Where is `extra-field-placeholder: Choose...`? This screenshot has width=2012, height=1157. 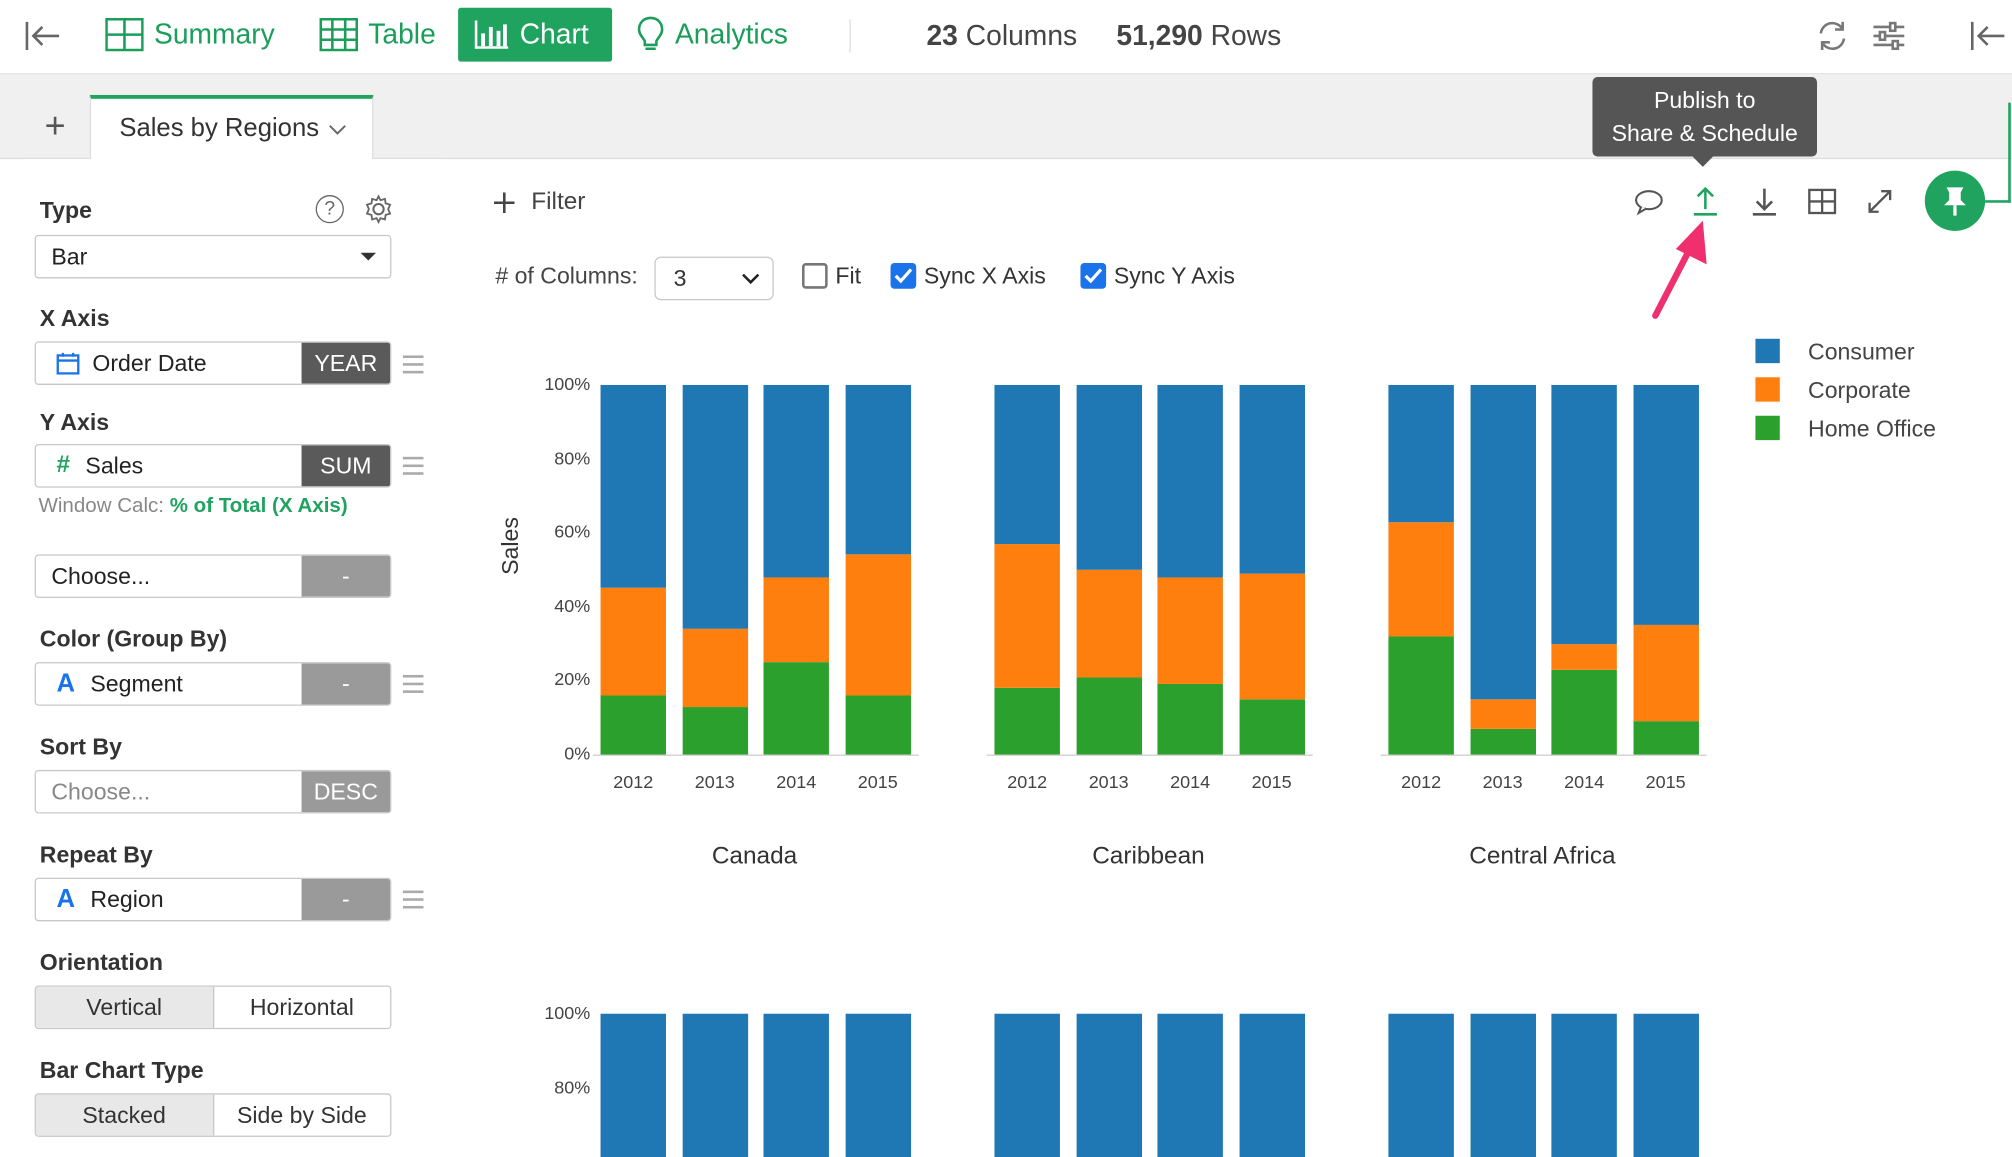
extra-field-placeholder: Choose... is located at coordinates (101, 575).